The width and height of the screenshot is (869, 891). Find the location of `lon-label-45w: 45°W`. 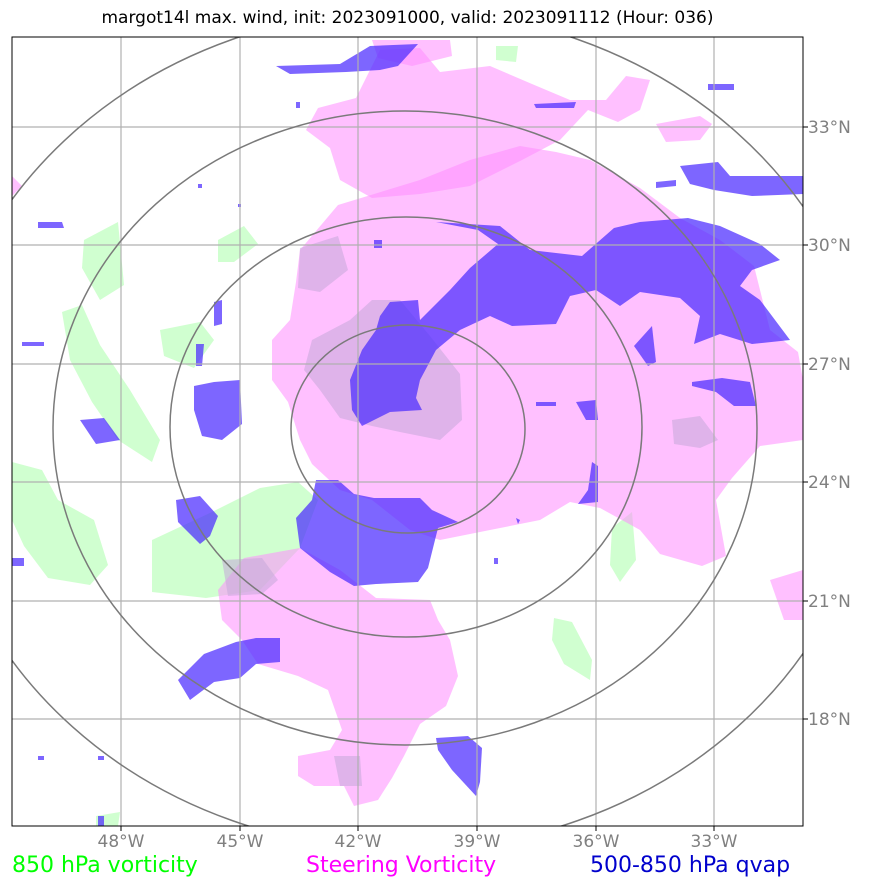

lon-label-45w: 45°W is located at coordinates (240, 842).